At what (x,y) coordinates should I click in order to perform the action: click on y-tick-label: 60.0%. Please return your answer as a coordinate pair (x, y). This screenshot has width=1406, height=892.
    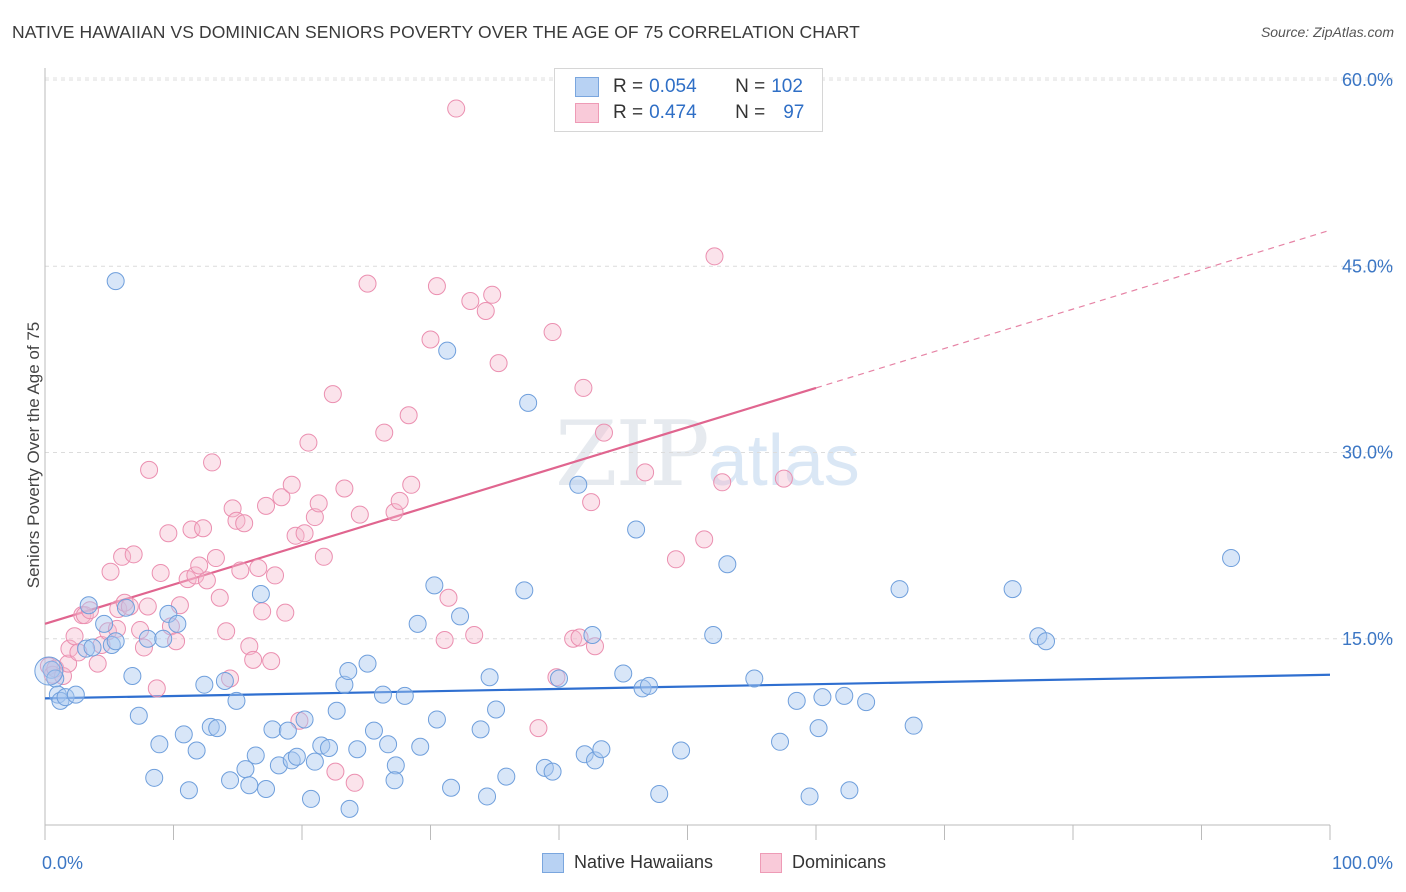
    Looking at the image, I should click on (1367, 80).